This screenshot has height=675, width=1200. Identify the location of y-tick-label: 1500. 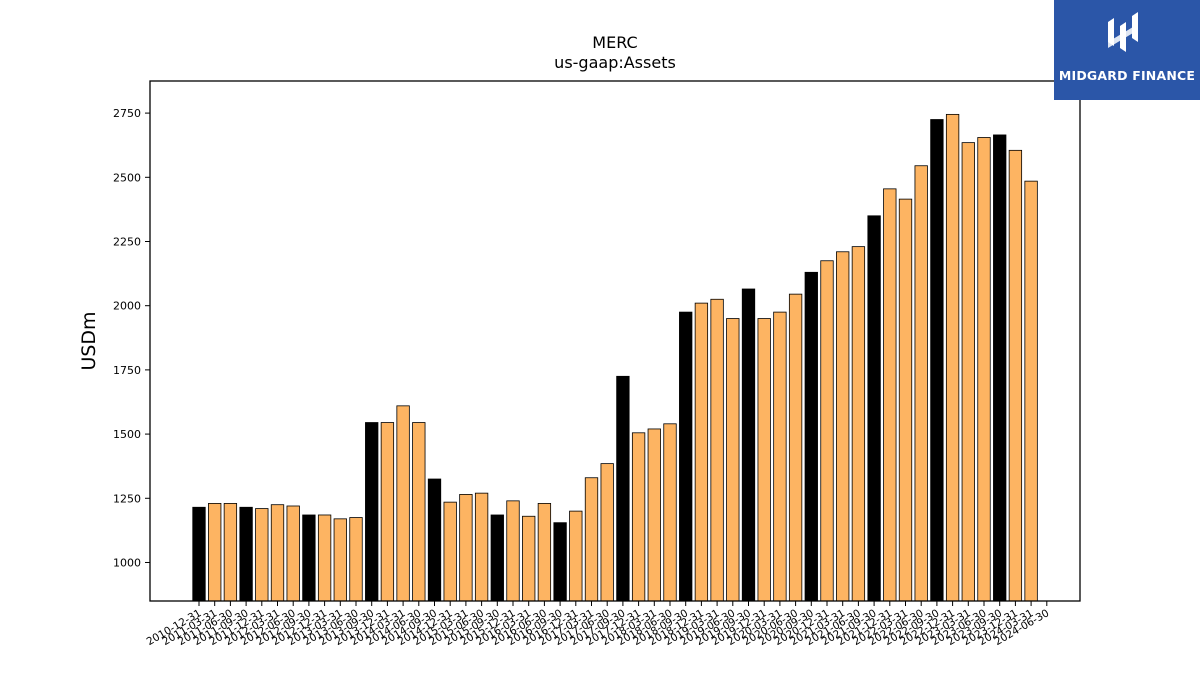
(127, 434).